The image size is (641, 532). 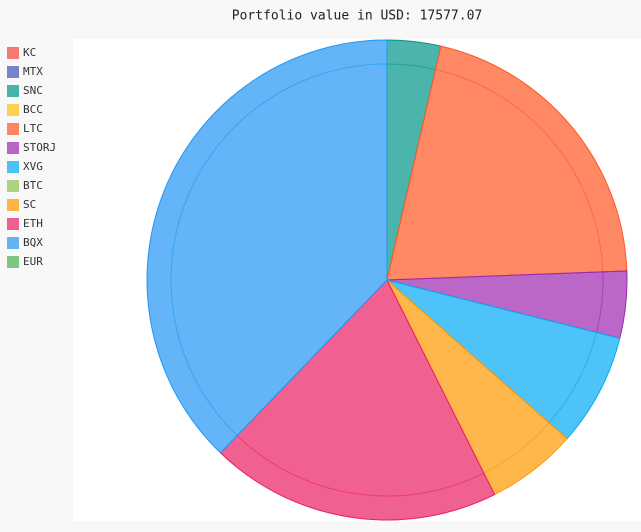 What do you see at coordinates (33, 261) in the screenshot?
I see `legend-label: EUR` at bounding box center [33, 261].